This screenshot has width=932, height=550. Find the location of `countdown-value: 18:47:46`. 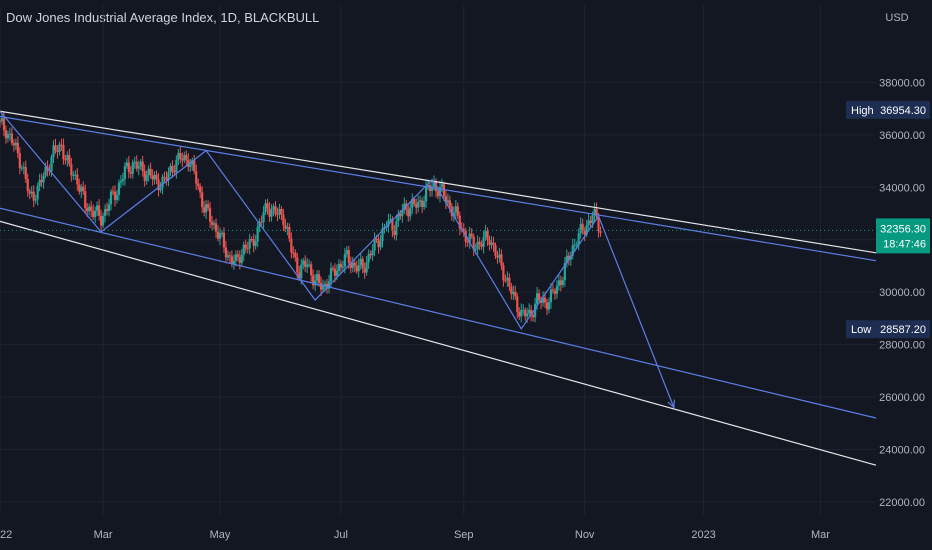

countdown-value: 18:47:46 is located at coordinates (904, 244).